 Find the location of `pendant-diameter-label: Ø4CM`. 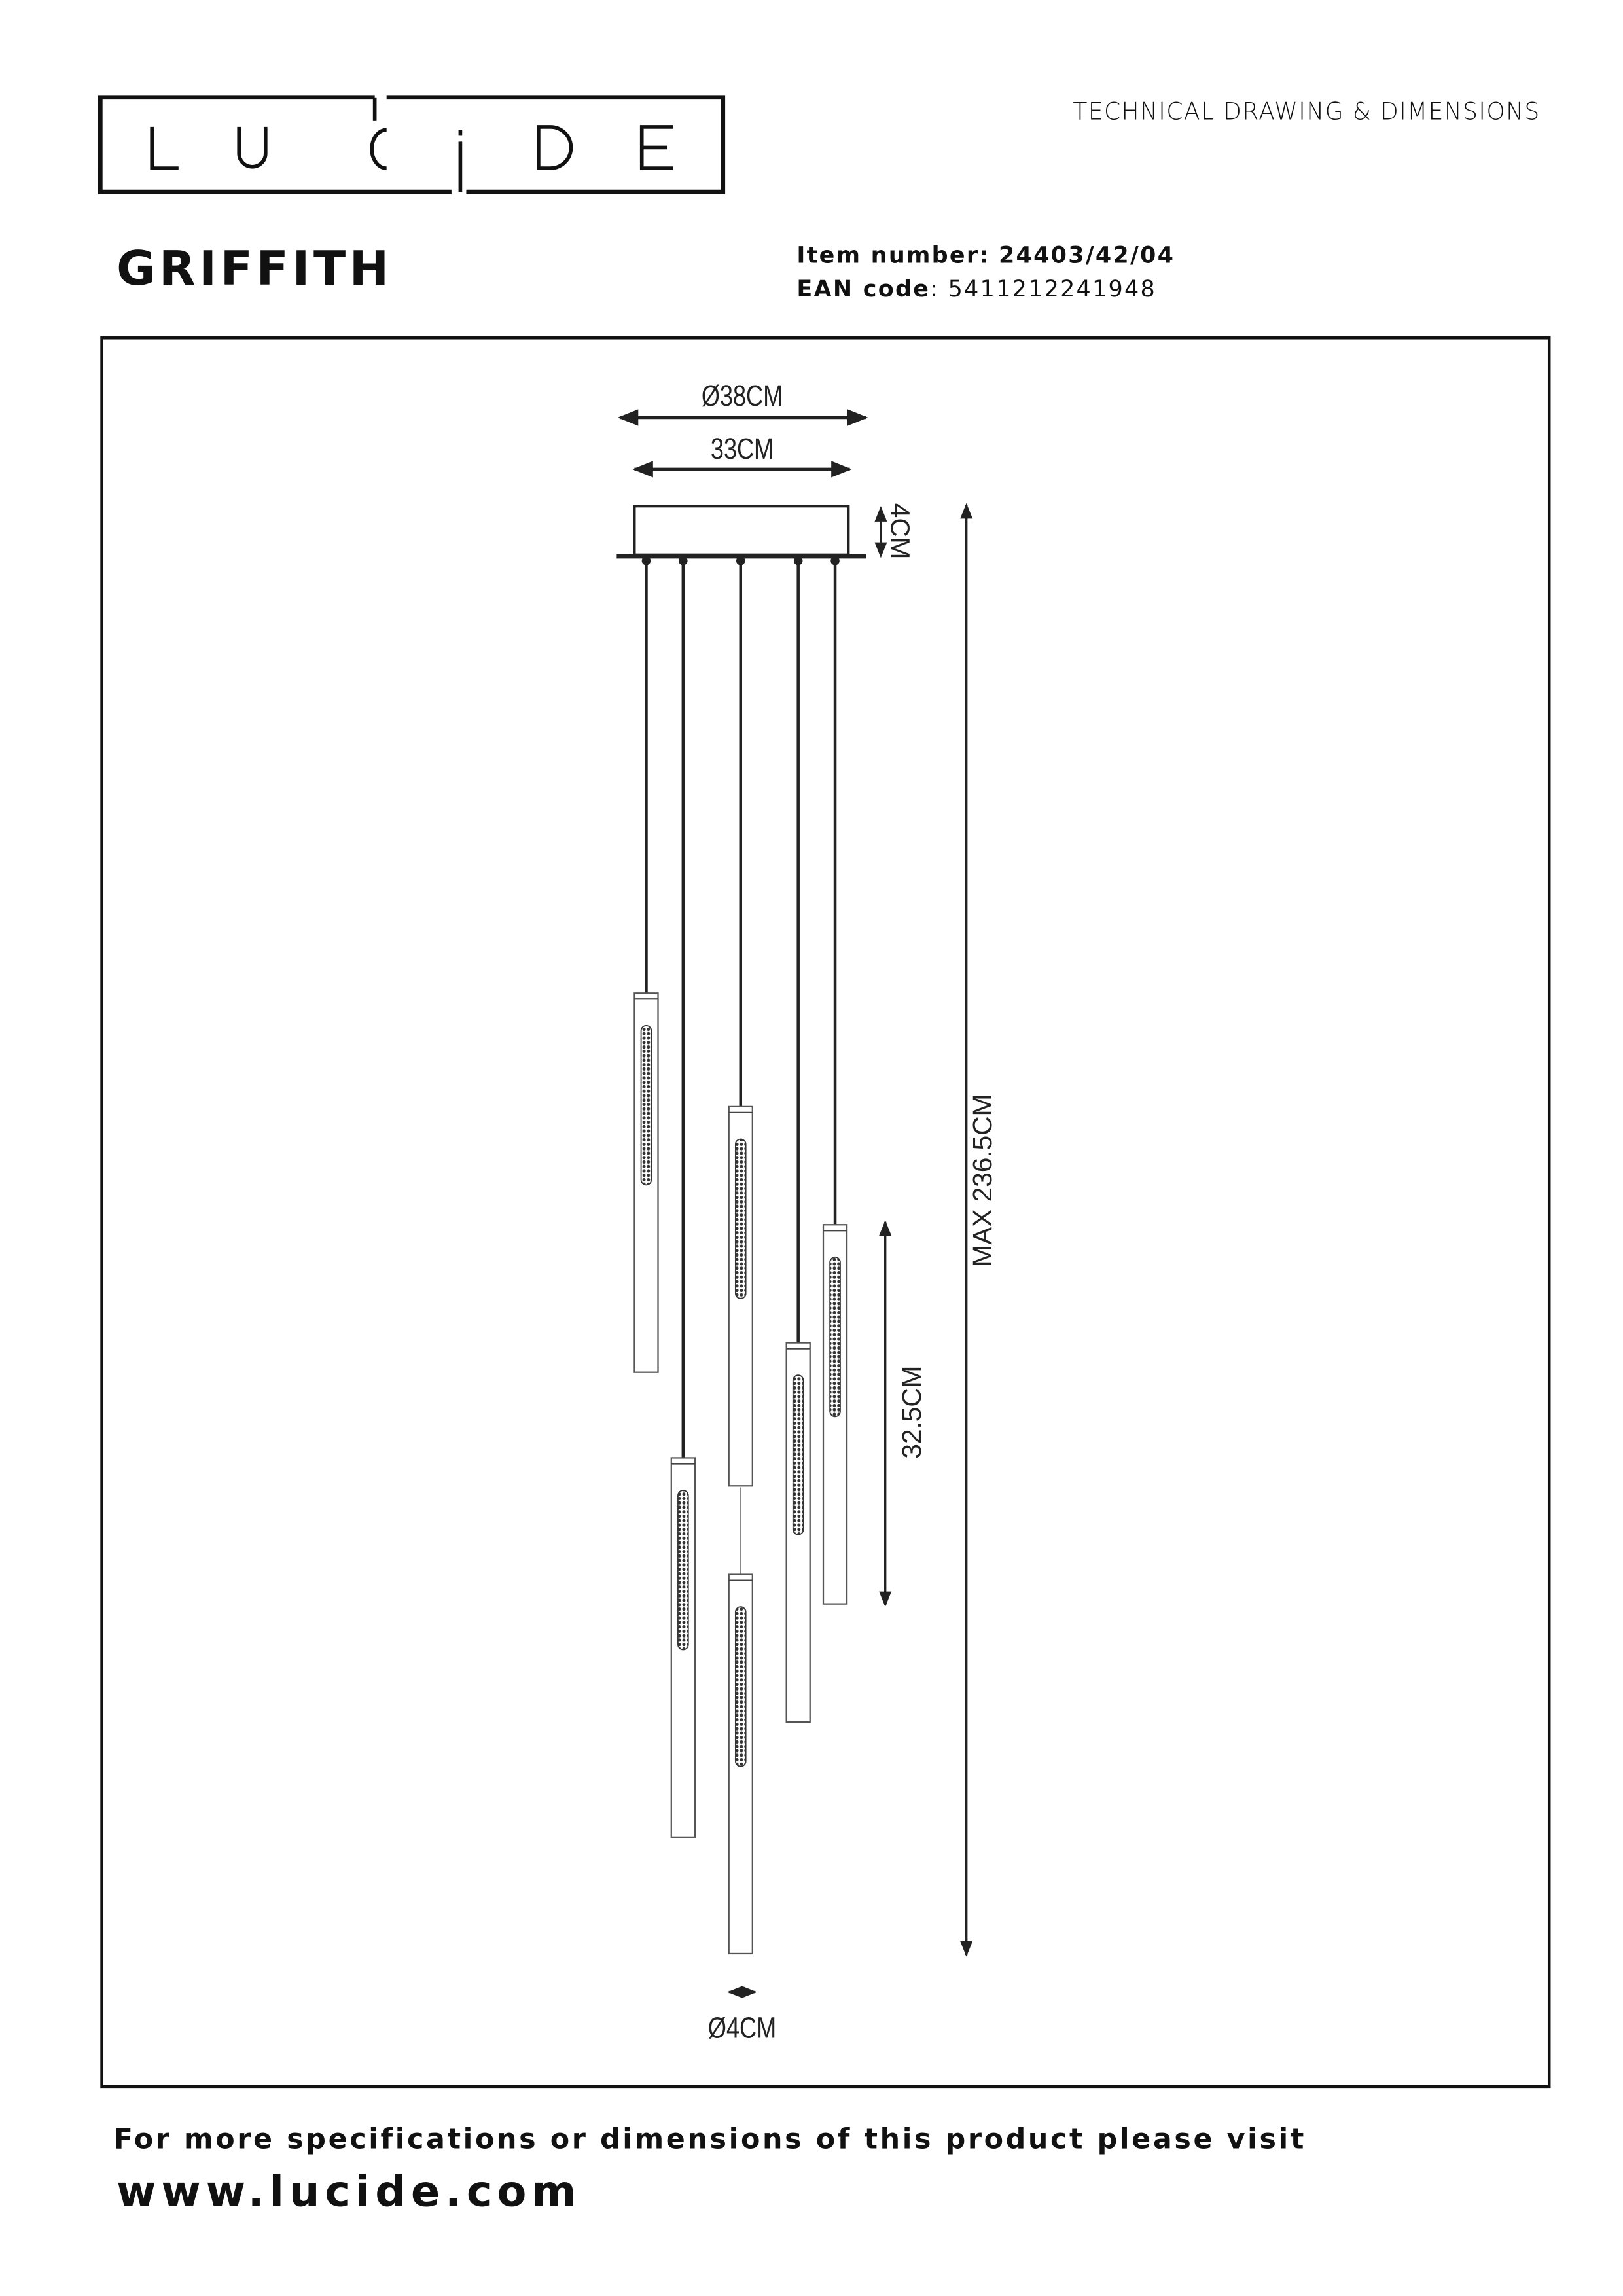

pendant-diameter-label: Ø4CM is located at coordinates (742, 2028).